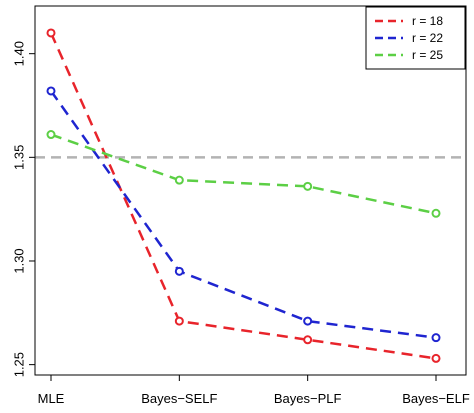 The width and height of the screenshot is (474, 413). What do you see at coordinates (254, 390) in the screenshot?
I see `x-axis: MLE Bayes−SELF Bayes−PLF Bayes−ELF` at bounding box center [254, 390].